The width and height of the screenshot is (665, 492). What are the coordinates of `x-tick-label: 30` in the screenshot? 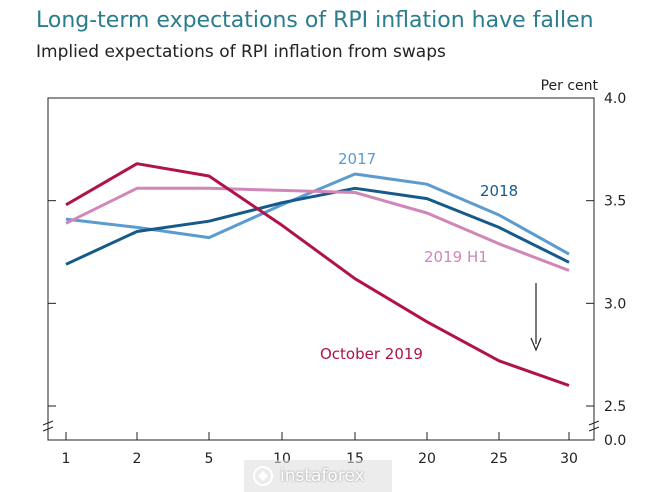 It's located at (569, 459).